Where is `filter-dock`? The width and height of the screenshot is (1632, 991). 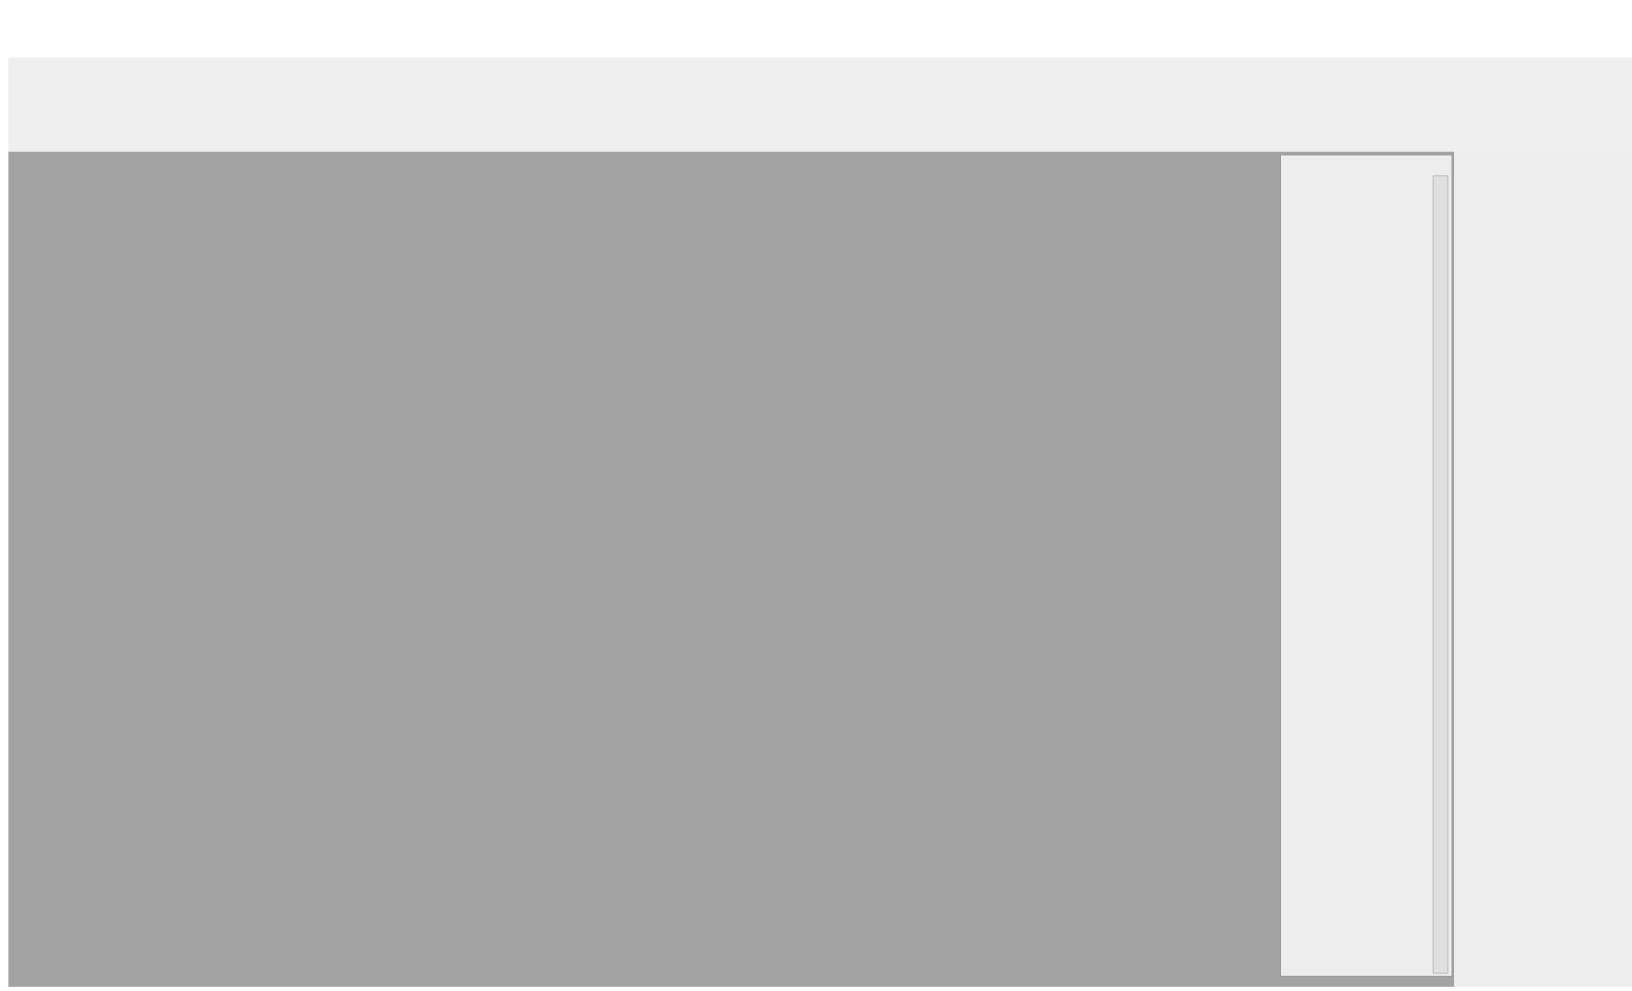
filter-dock is located at coordinates (1366, 565).